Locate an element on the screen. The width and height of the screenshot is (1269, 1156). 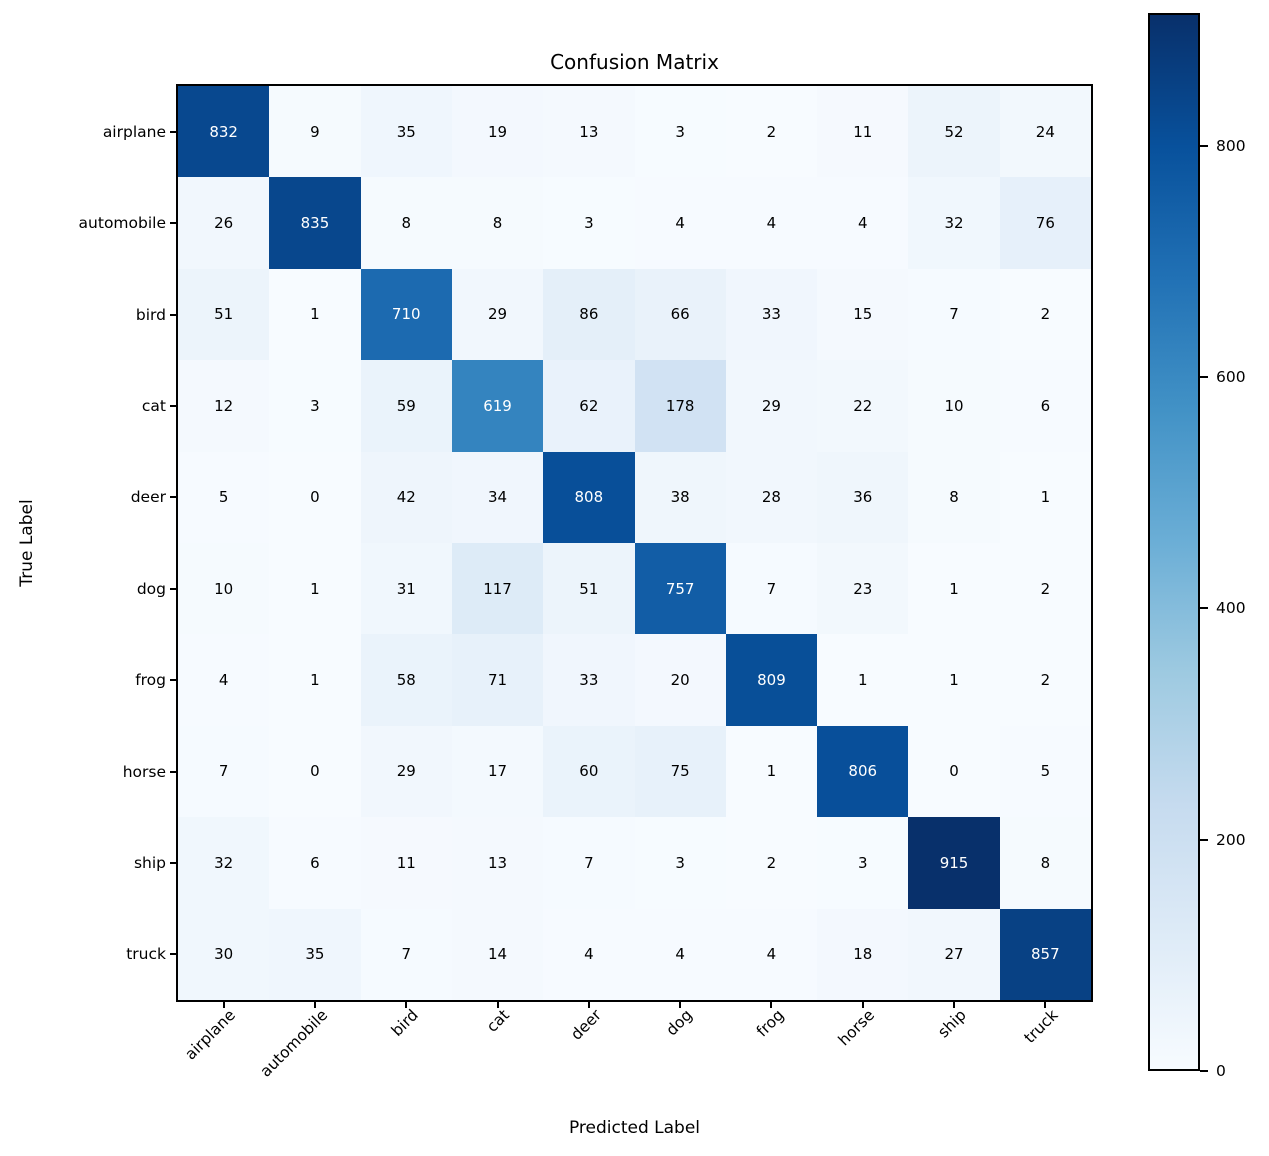
y-tick-label-frog: frog is located at coordinates (150, 680).